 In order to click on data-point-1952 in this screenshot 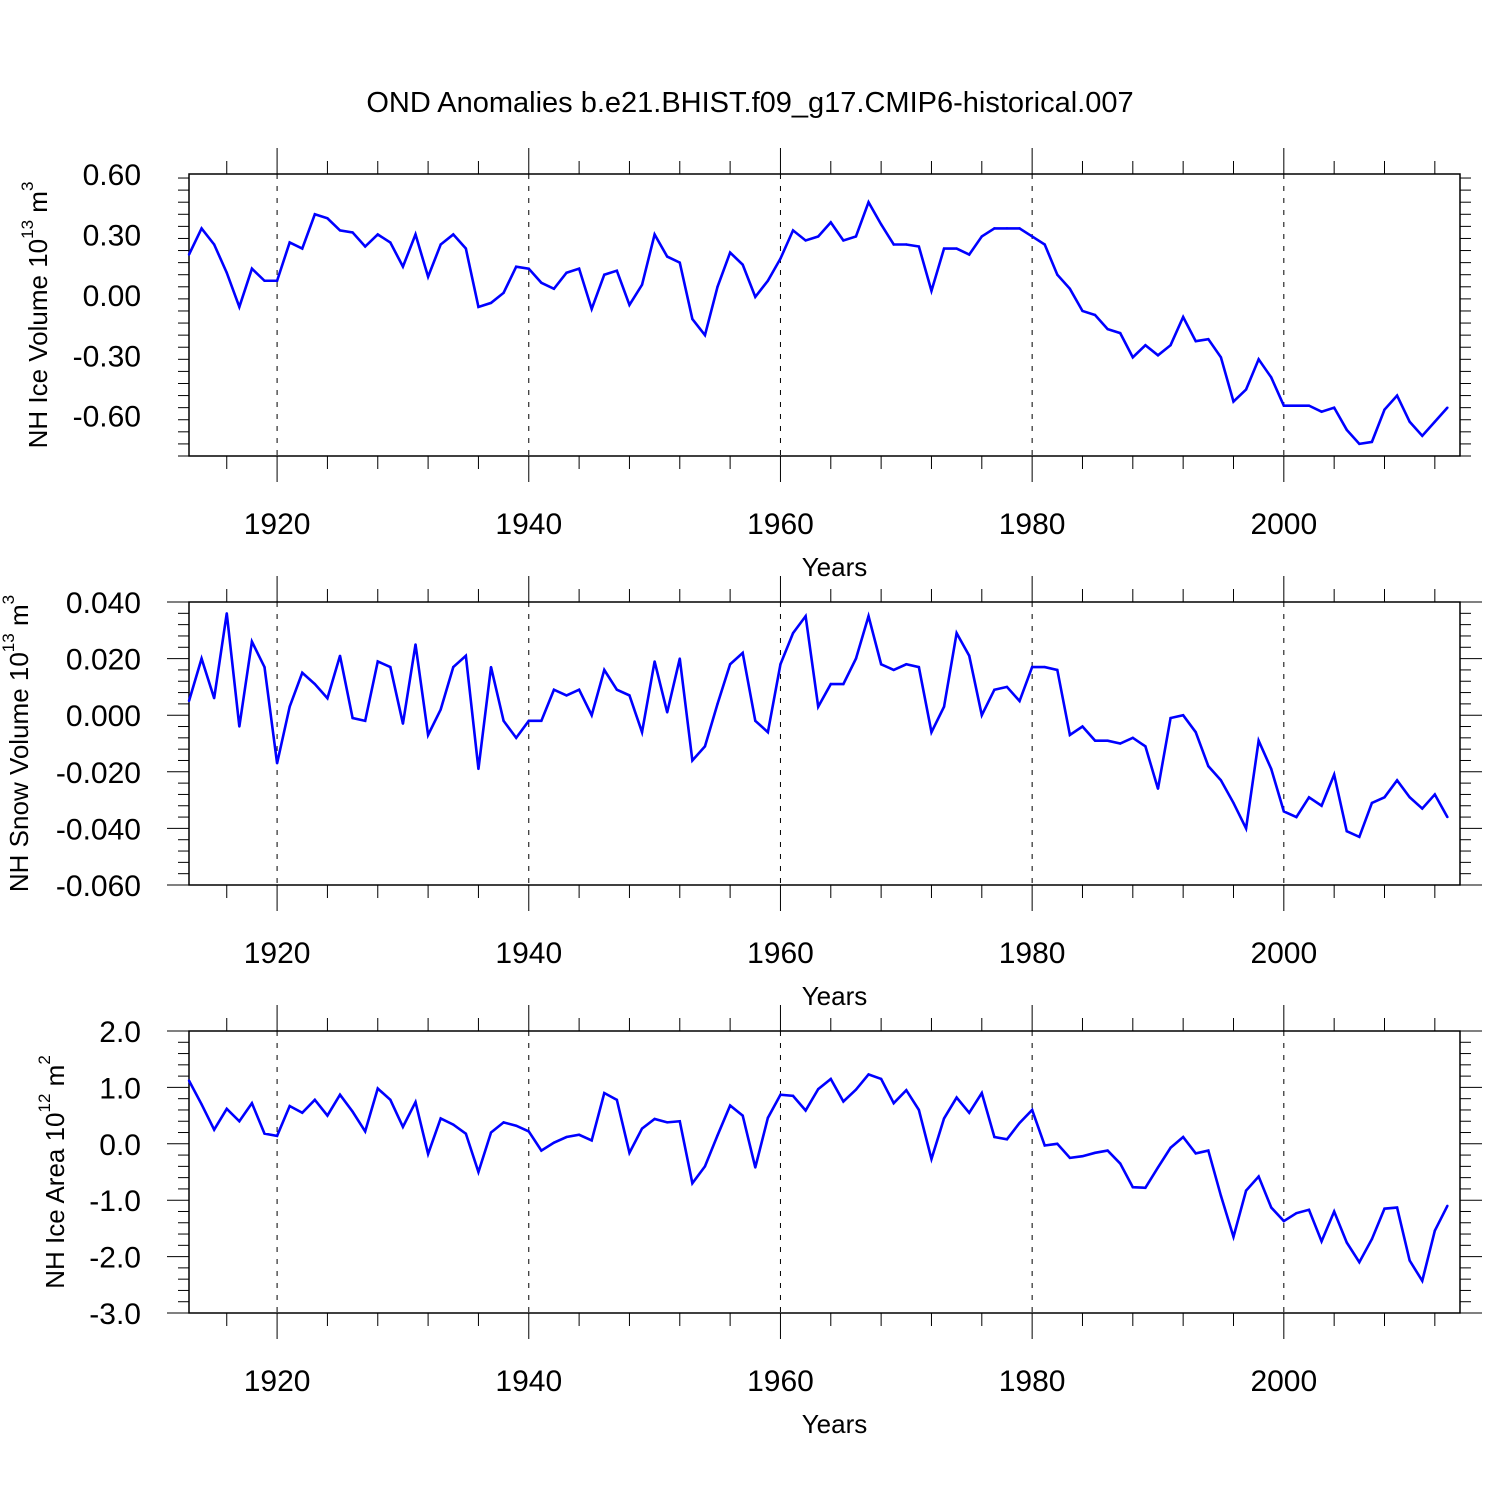, I will do `click(679, 1121)`.